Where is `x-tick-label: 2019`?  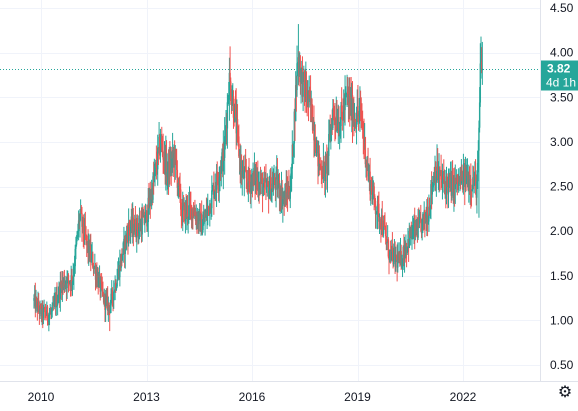 x-tick-label: 2019 is located at coordinates (357, 397).